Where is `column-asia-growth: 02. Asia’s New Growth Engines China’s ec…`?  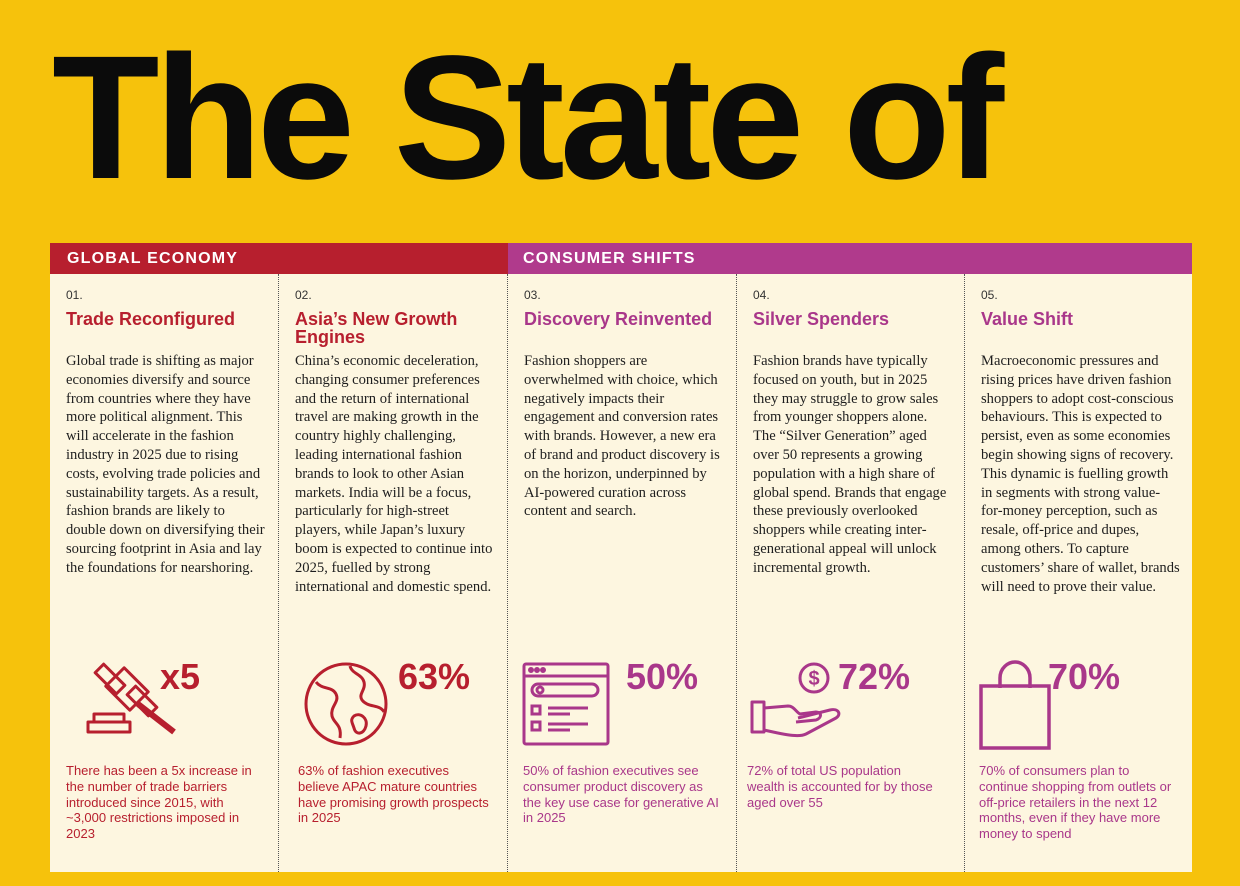
column-asia-growth: 02. Asia’s New Growth Engines China’s ec… is located at coordinates (392, 573).